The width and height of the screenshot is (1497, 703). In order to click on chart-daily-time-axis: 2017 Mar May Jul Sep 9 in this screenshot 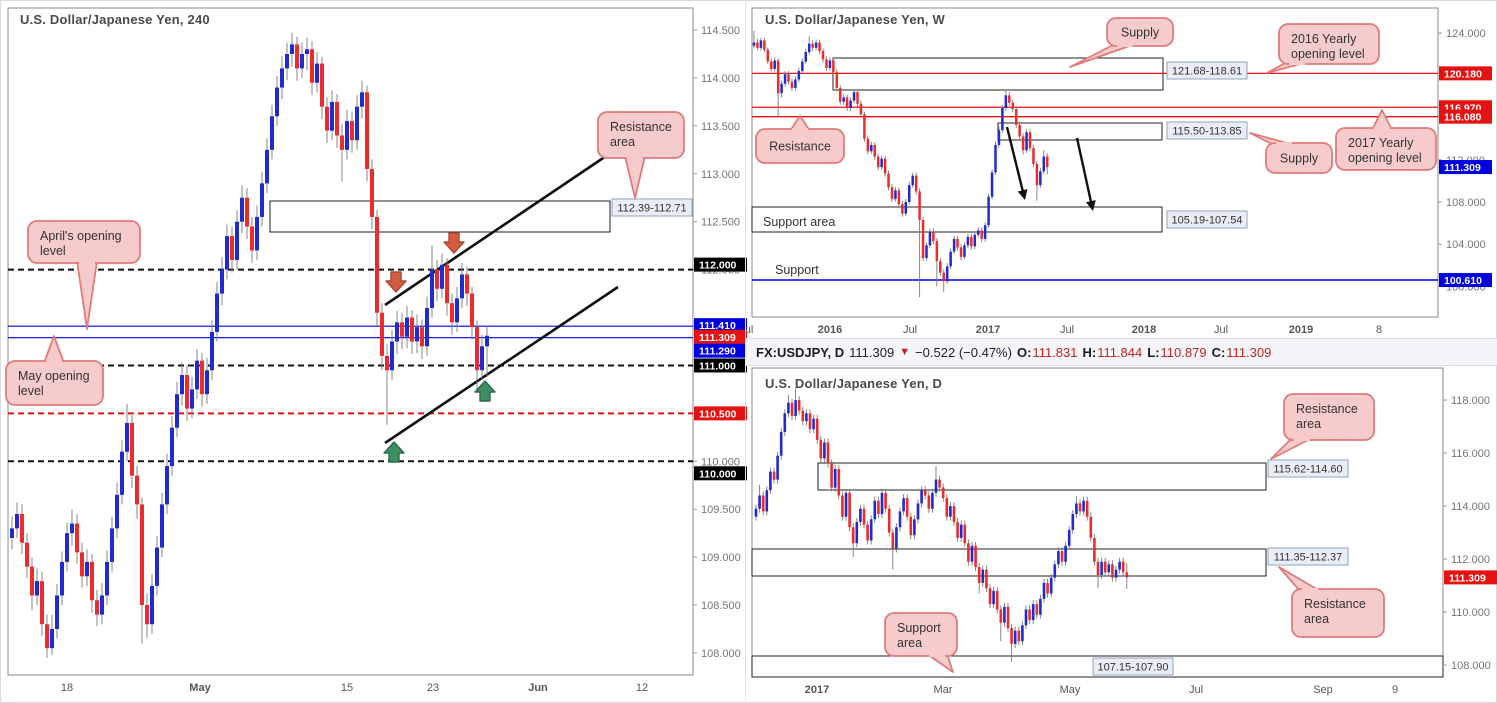, I will do `click(1101, 690)`.